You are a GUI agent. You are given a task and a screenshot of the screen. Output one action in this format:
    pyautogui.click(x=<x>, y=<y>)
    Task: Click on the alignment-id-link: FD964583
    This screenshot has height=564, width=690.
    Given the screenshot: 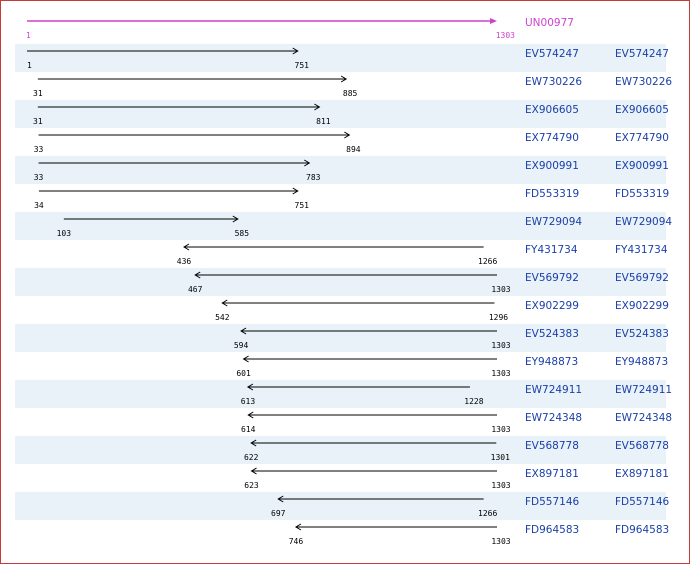 What is the action you would take?
    pyautogui.click(x=642, y=530)
    